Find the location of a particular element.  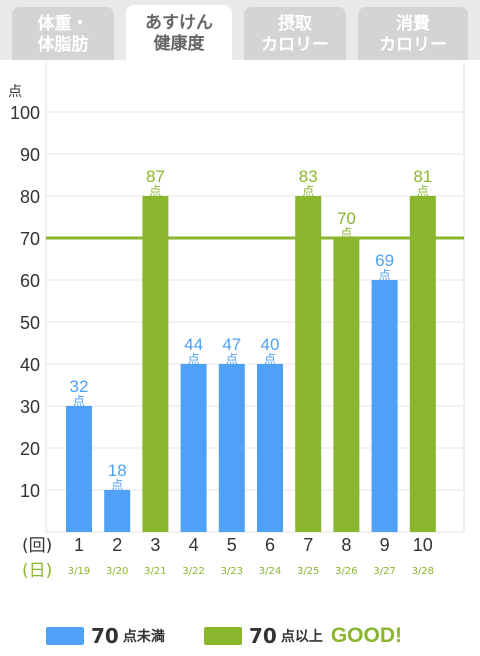

x-tick-round: 9 is located at coordinates (385, 545).